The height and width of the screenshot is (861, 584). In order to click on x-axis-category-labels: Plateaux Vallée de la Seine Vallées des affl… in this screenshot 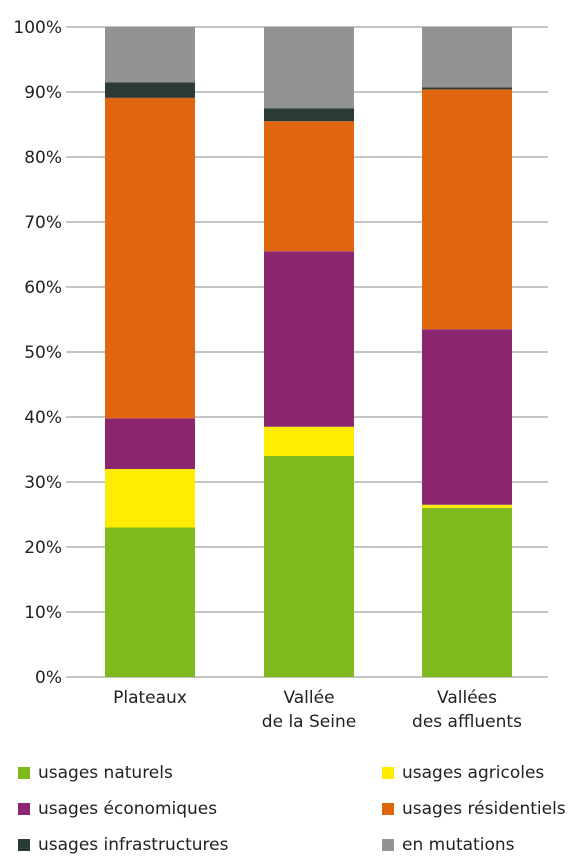, I will do `click(317, 710)`.